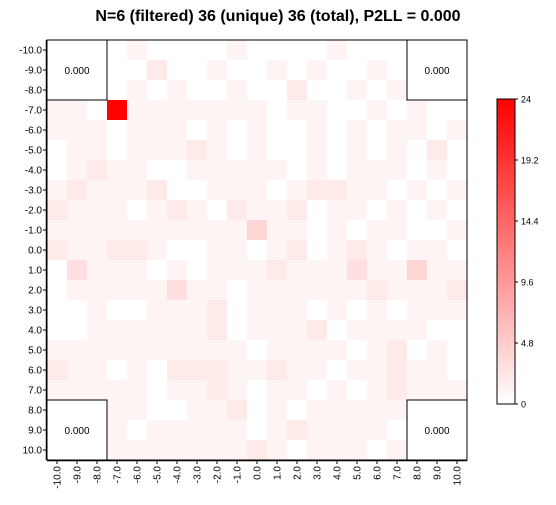 The width and height of the screenshot is (556, 505). What do you see at coordinates (34, 111) in the screenshot?
I see `y-tick-label: -7.0` at bounding box center [34, 111].